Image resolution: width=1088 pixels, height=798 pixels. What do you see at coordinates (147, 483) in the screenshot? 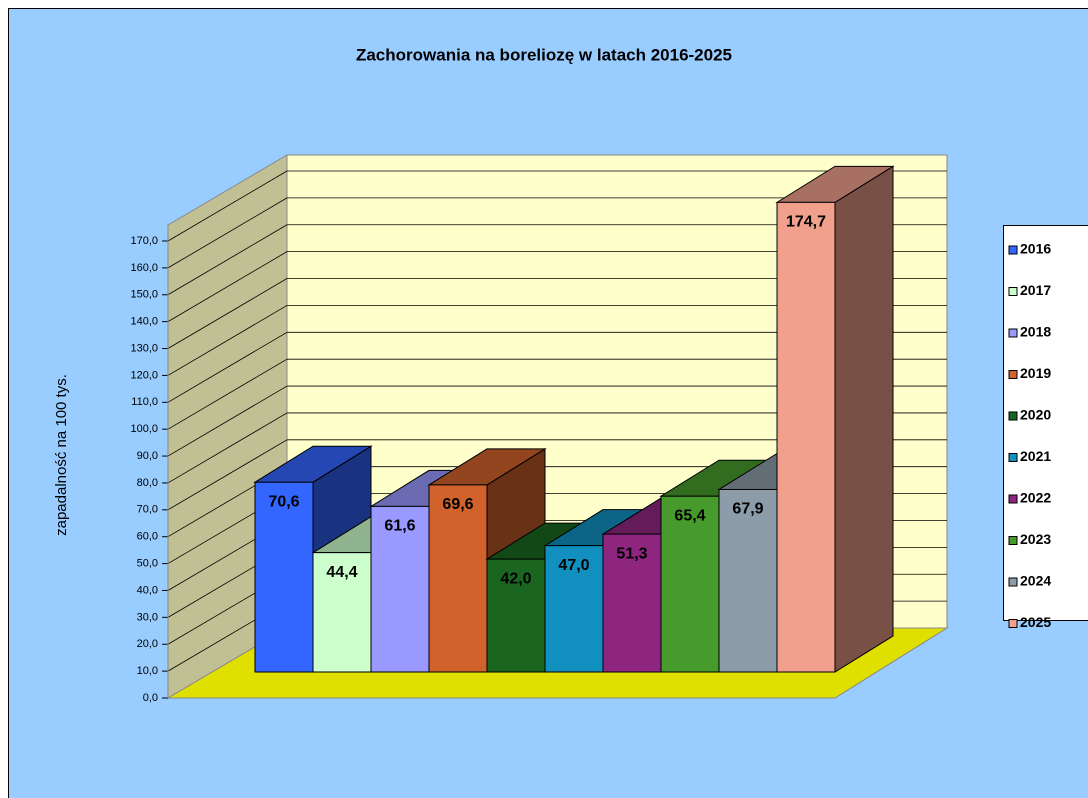
I see `y-tick-label: 80,0` at bounding box center [147, 483].